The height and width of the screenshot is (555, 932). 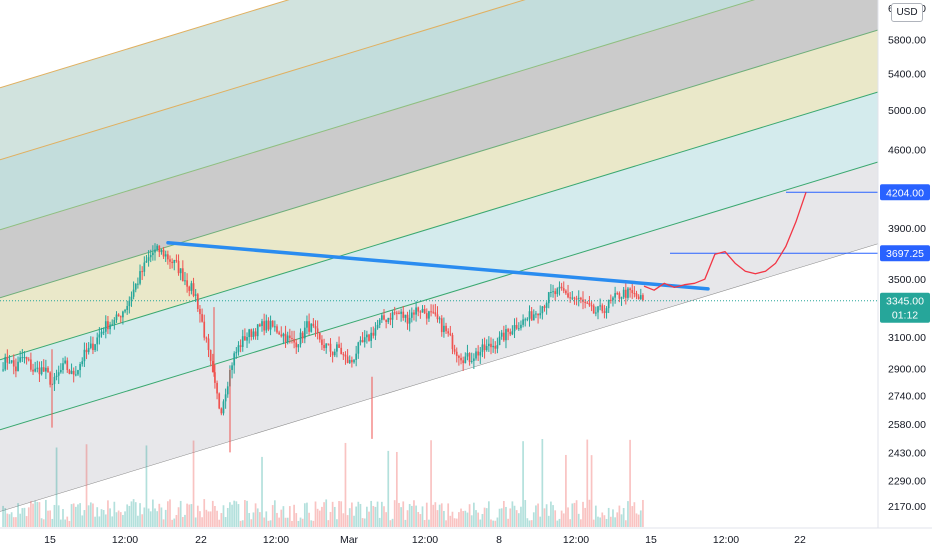 I want to click on price-tick-label: 5800.00, so click(x=907, y=41).